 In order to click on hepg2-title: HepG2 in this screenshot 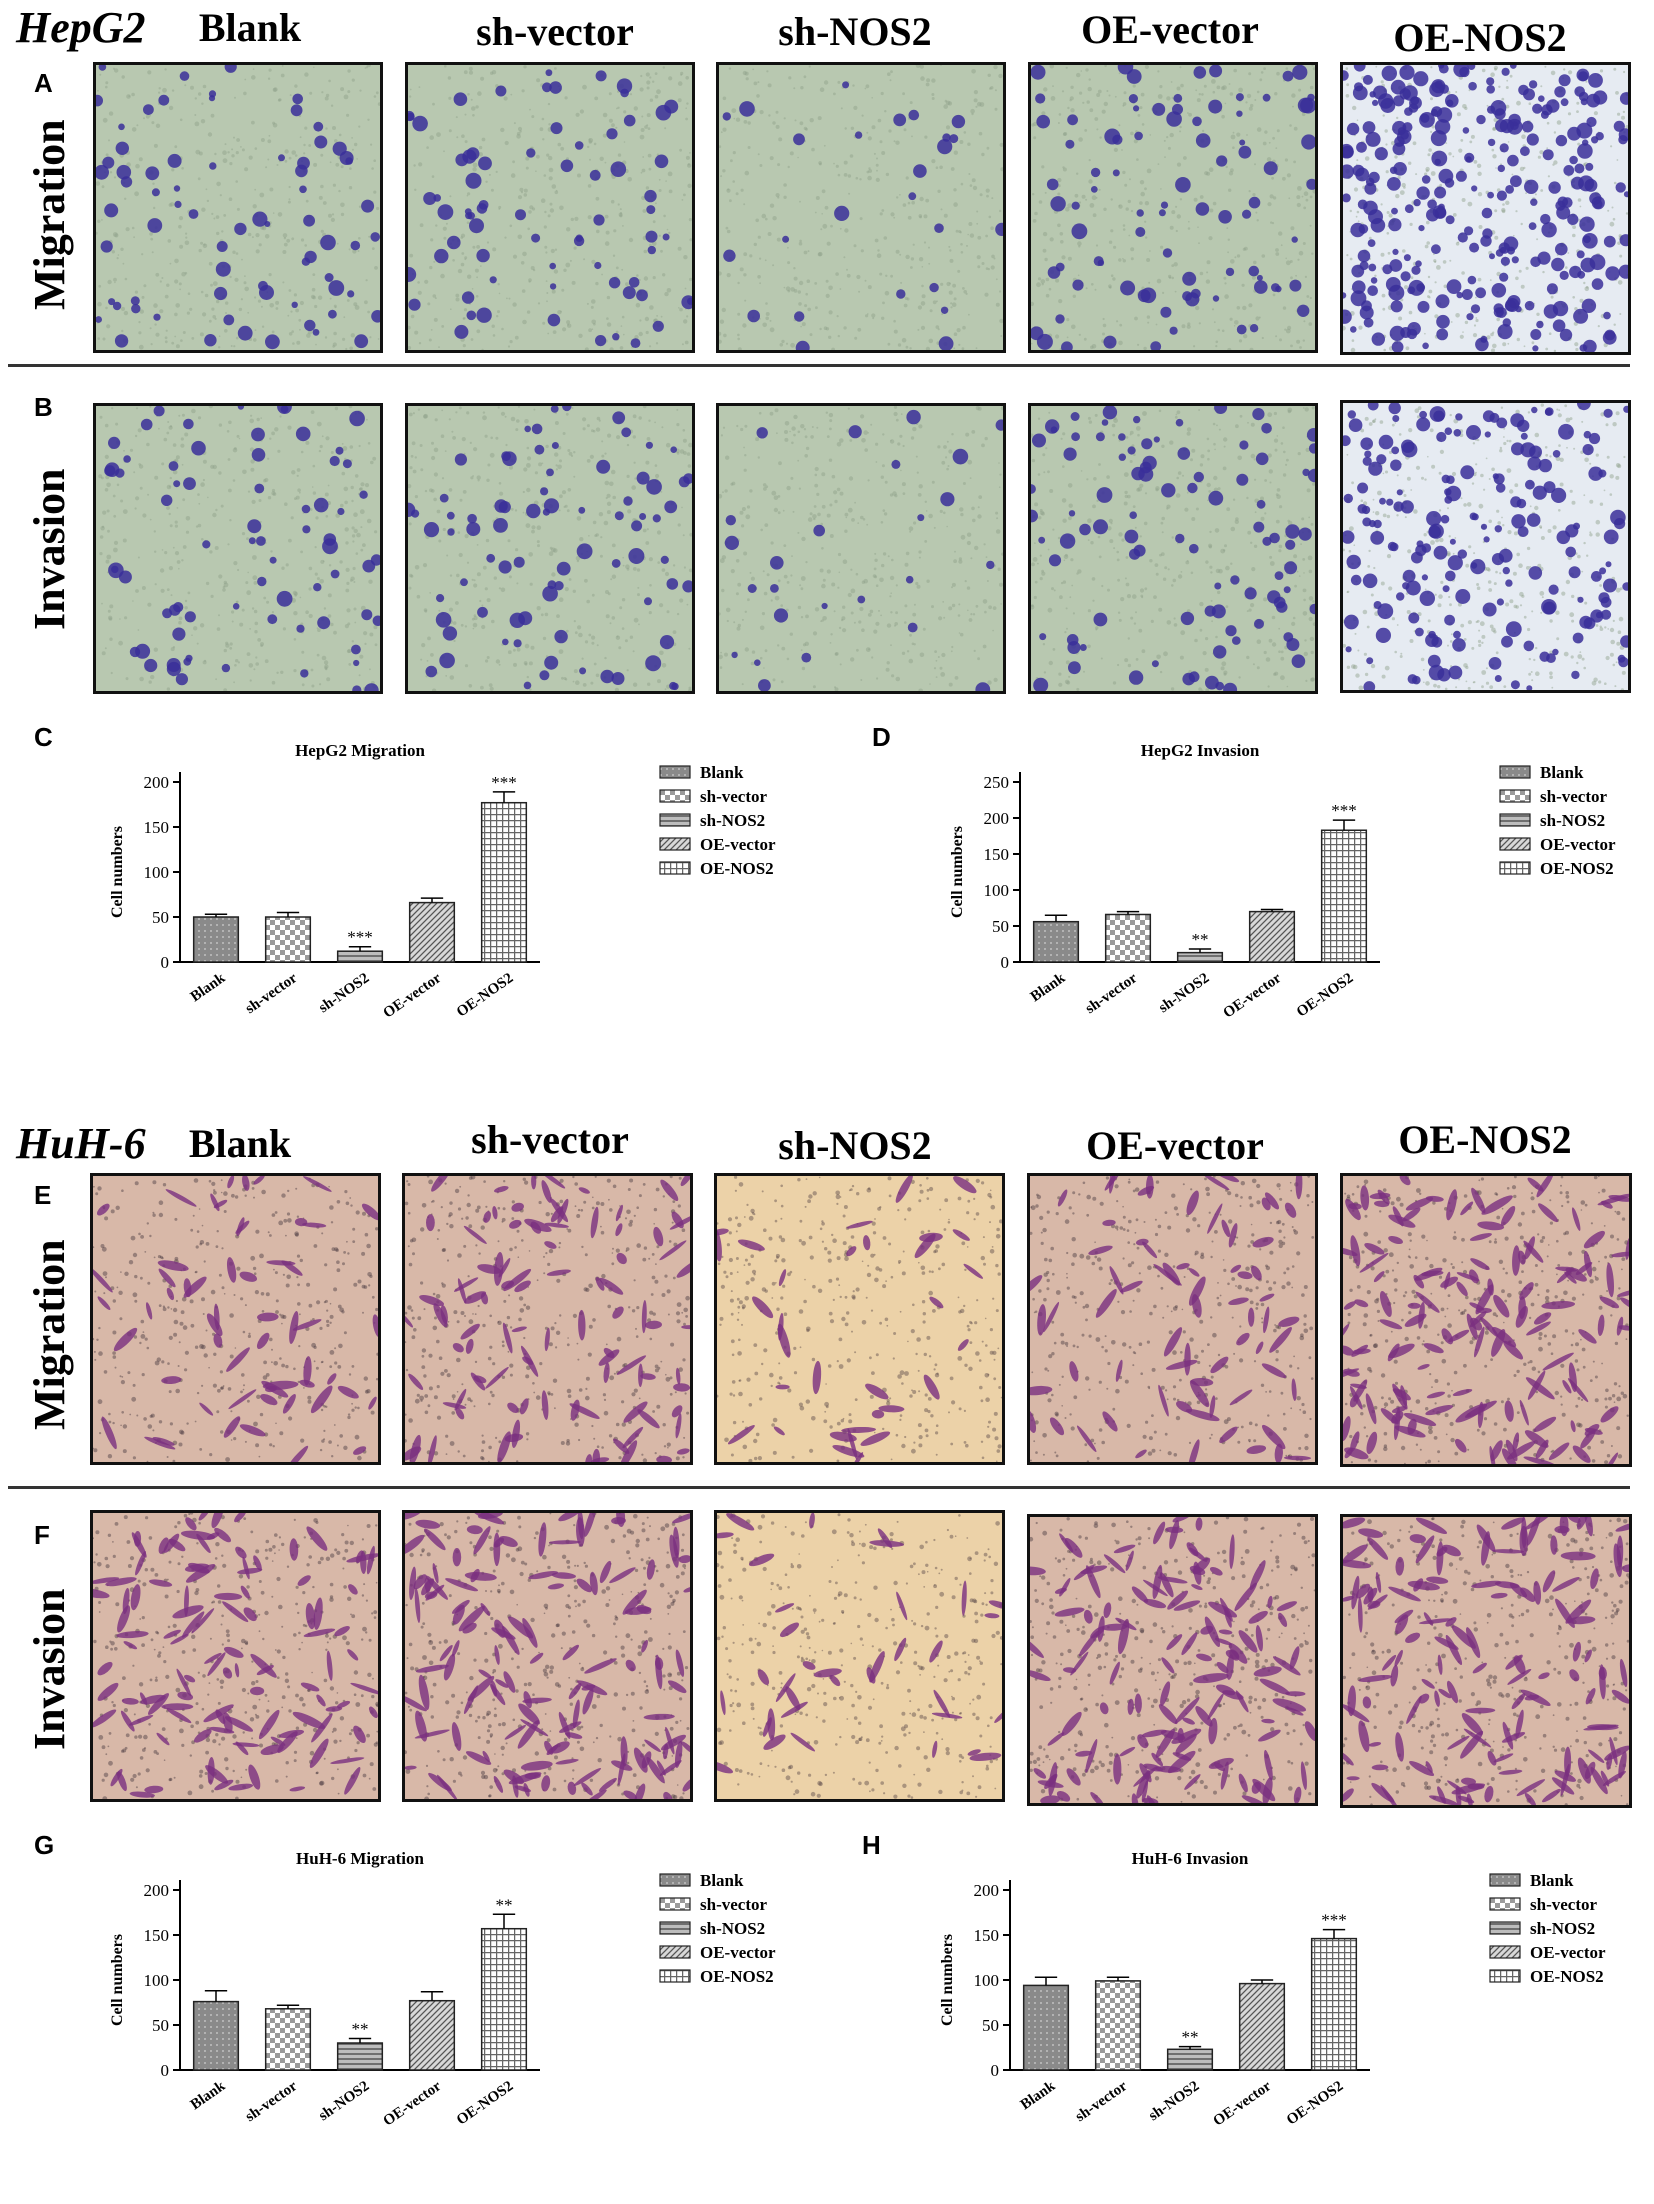, I will do `click(81, 27)`.